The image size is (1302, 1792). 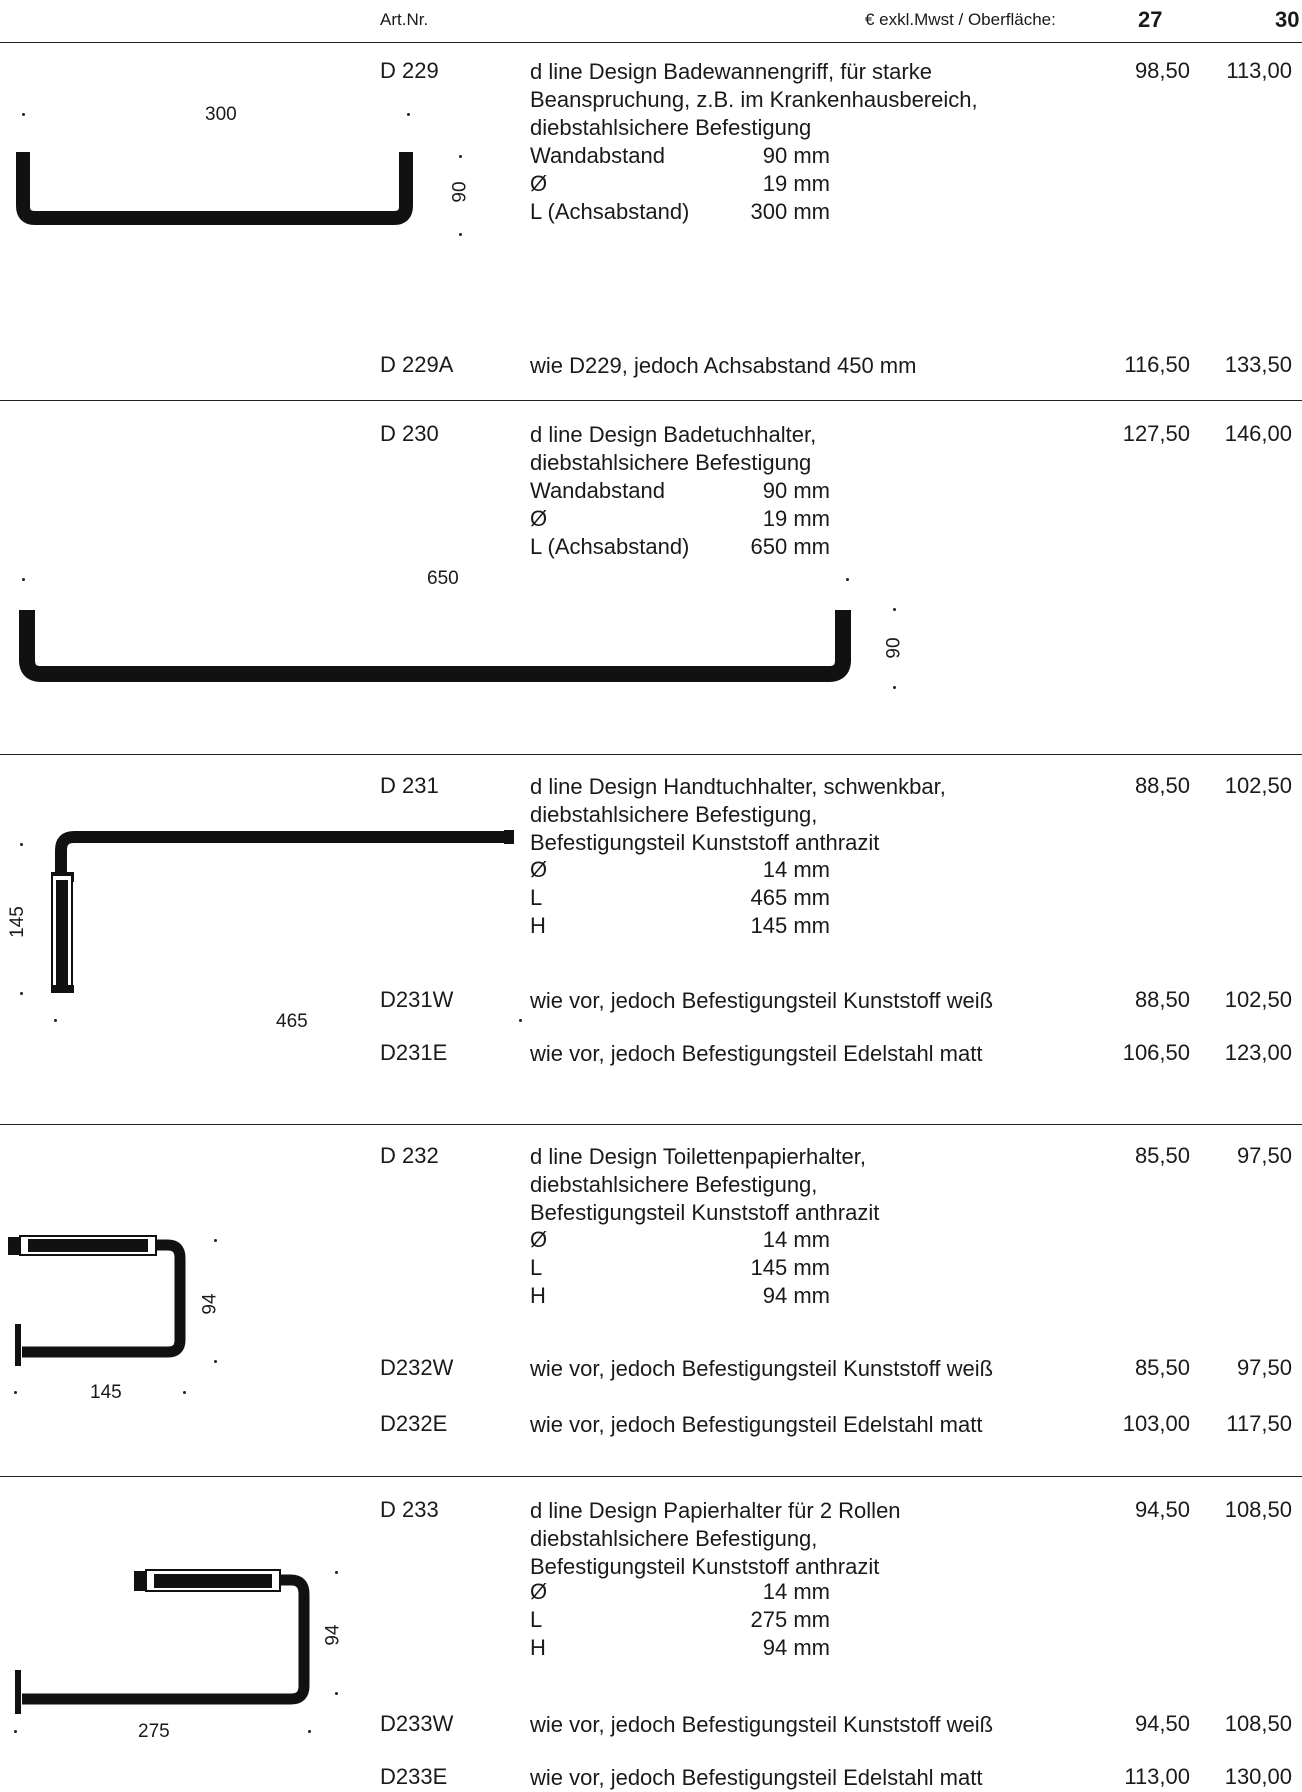 I want to click on spec-key: H, so click(x=538, y=1295).